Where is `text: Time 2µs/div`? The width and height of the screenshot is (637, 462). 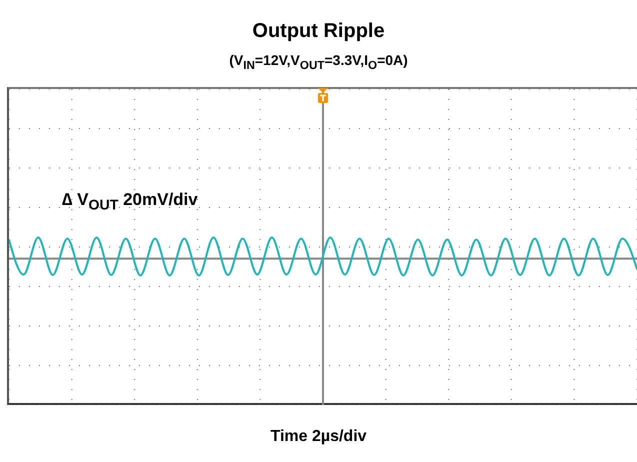 text: Time 2µs/div is located at coordinates (318, 437).